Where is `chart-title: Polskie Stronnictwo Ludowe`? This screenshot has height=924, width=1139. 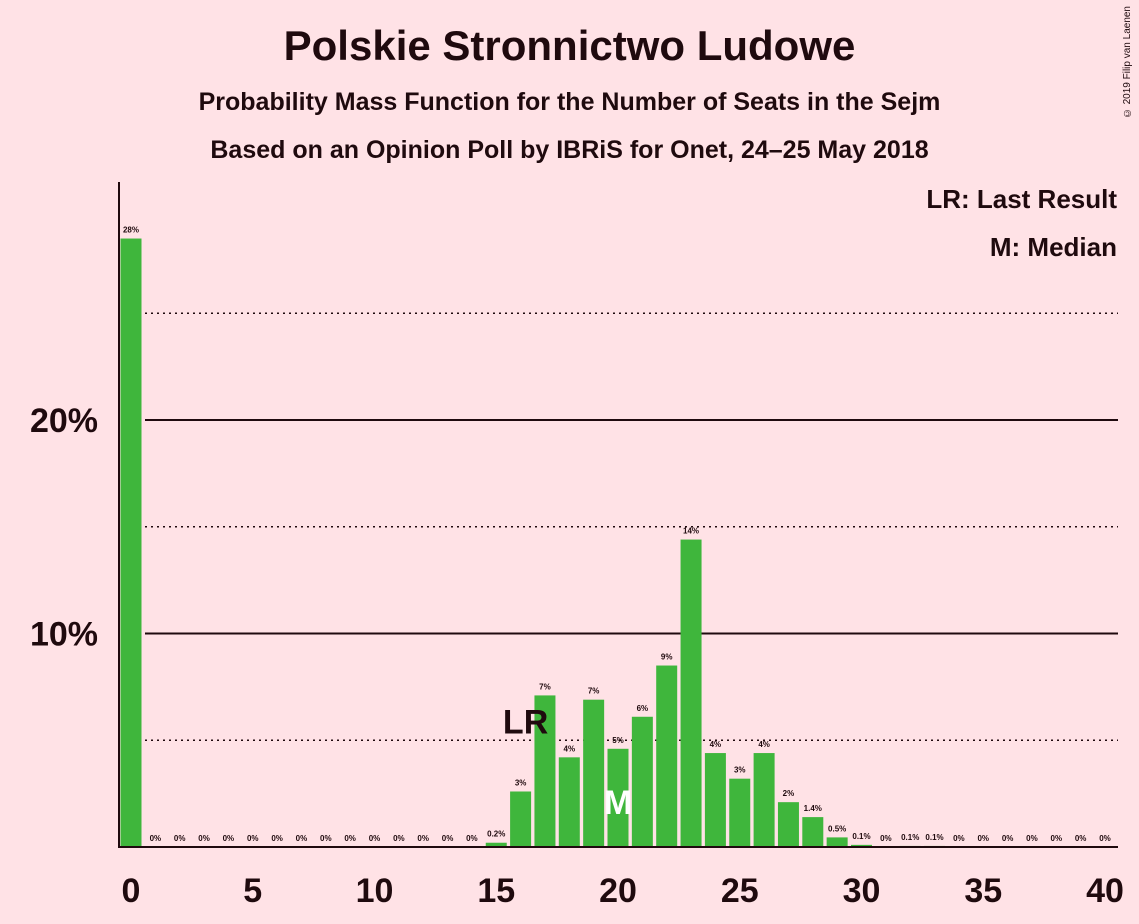 chart-title: Polskie Stronnictwo Ludowe is located at coordinates (569, 45).